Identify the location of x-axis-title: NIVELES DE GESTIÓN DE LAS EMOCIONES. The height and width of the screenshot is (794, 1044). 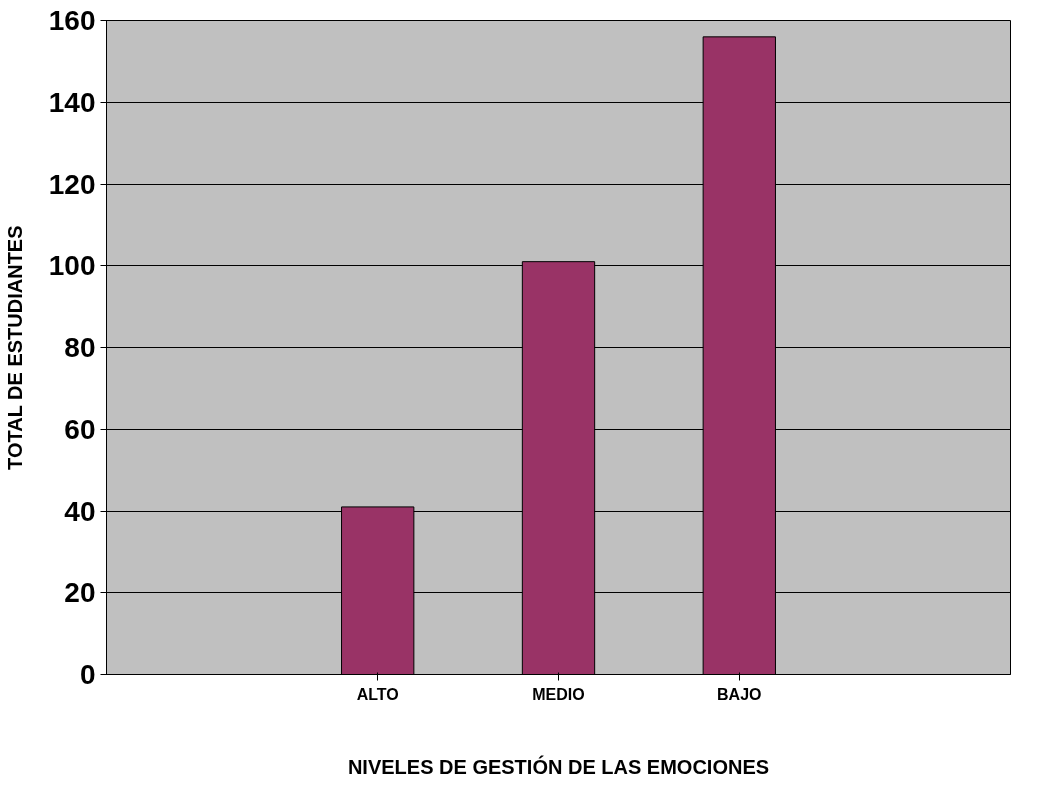
(558, 766).